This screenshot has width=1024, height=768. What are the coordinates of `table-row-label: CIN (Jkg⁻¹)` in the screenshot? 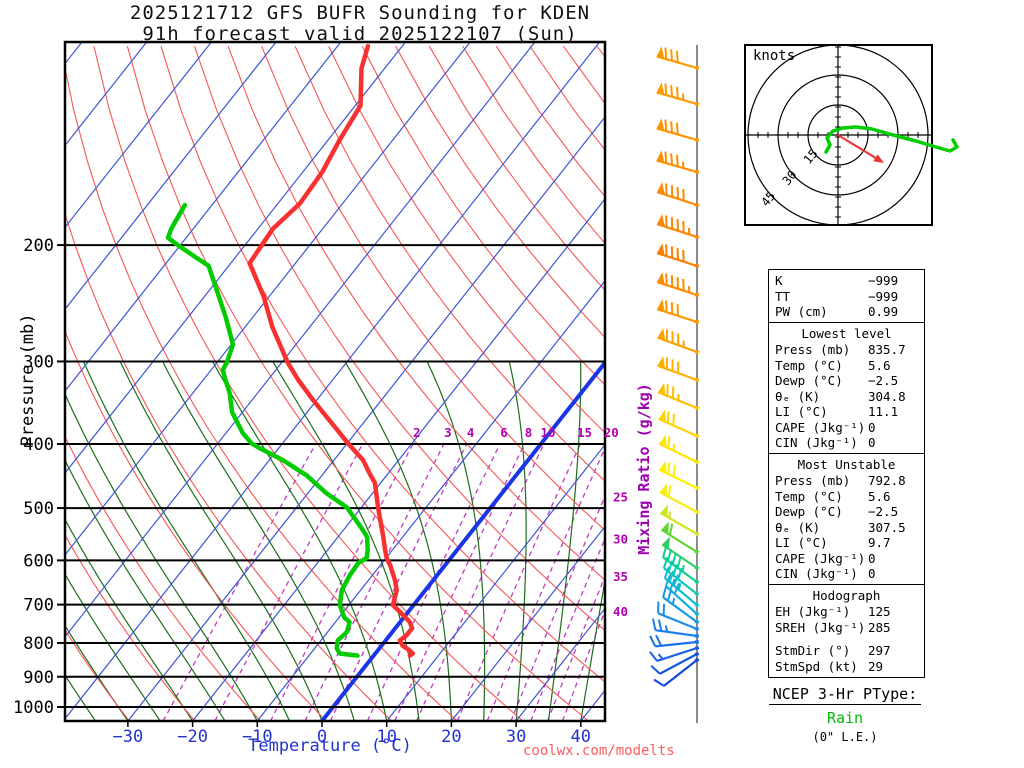 It's located at (816, 573).